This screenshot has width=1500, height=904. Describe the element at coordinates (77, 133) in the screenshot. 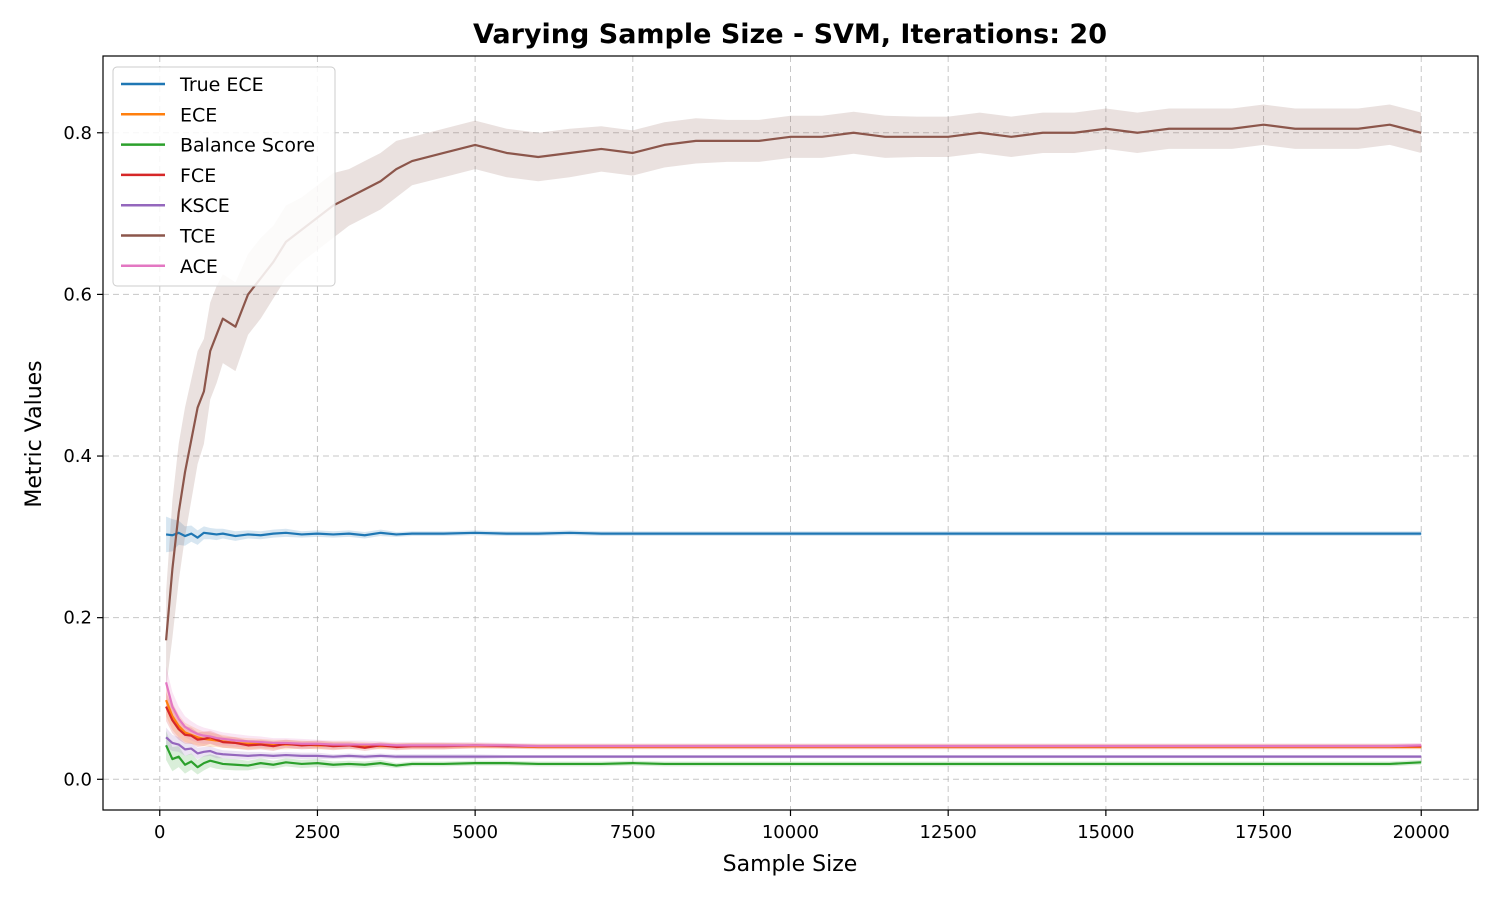

I see `y-tick-label: 0.8` at that location.